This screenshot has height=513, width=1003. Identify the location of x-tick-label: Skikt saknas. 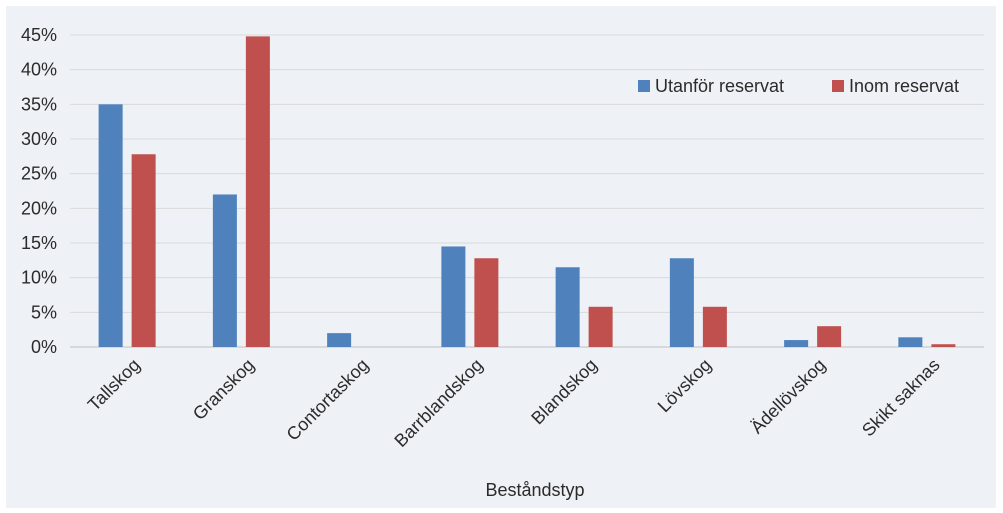
(901, 398).